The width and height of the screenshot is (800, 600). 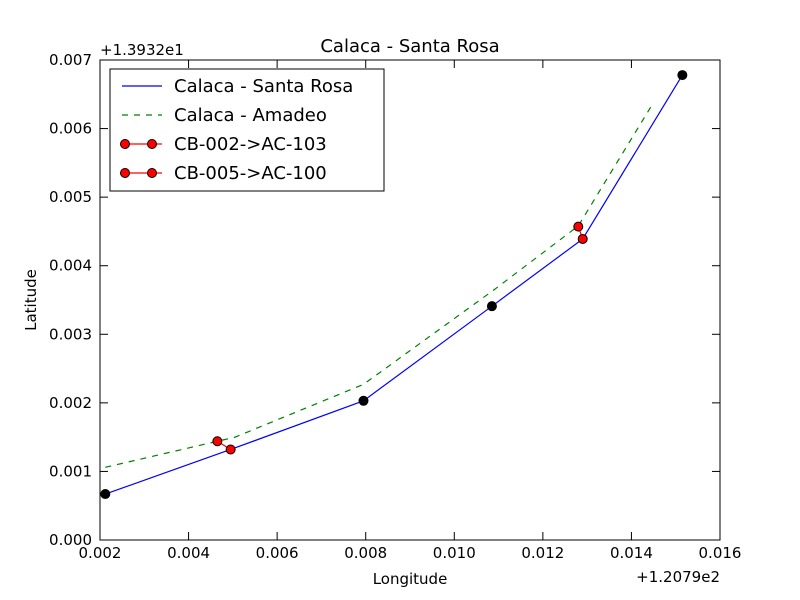 I want to click on y-axis-label: Latitude, so click(x=31, y=300).